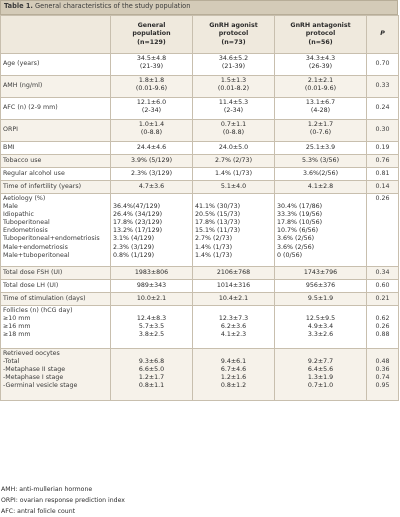 This screenshot has height=517, width=400. What do you see at coordinates (151, 319) in the screenshot?
I see `general-value: 12.4±8.3` at bounding box center [151, 319].